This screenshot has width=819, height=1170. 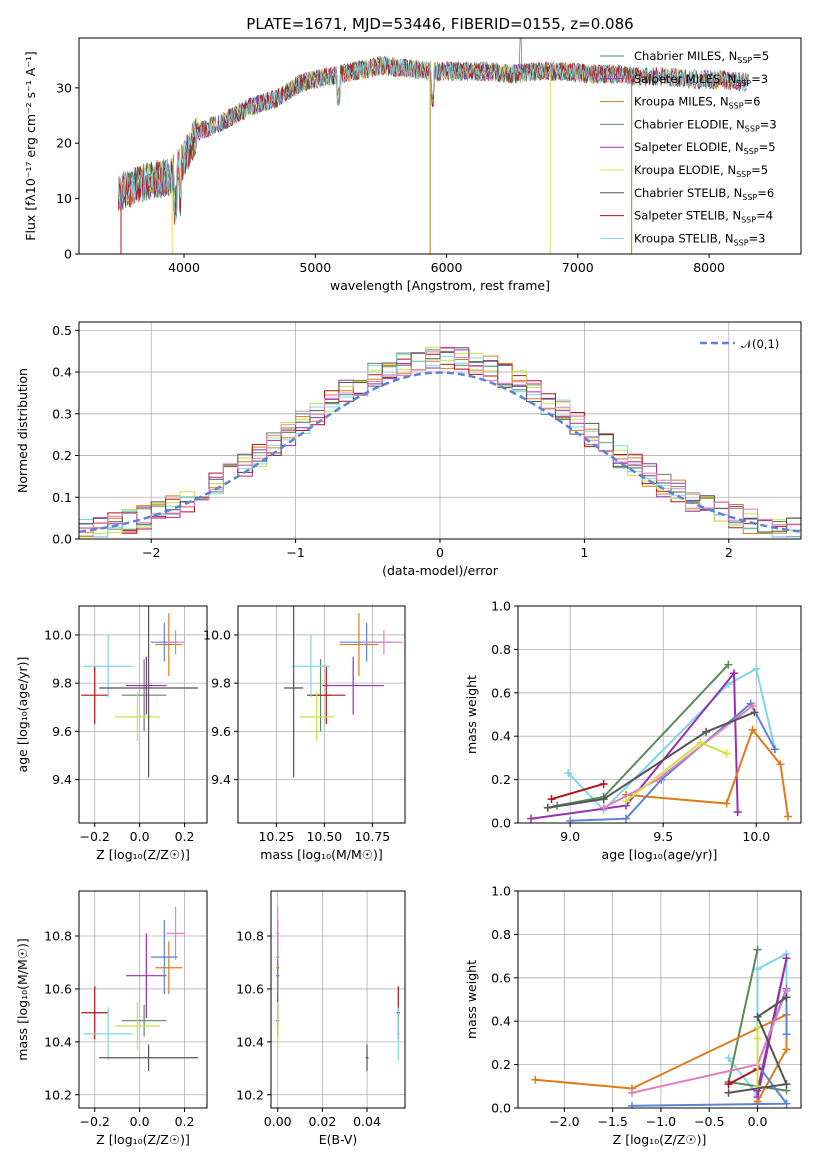 What do you see at coordinates (295, 552) in the screenshot?
I see `x-tick-label: −1` at bounding box center [295, 552].